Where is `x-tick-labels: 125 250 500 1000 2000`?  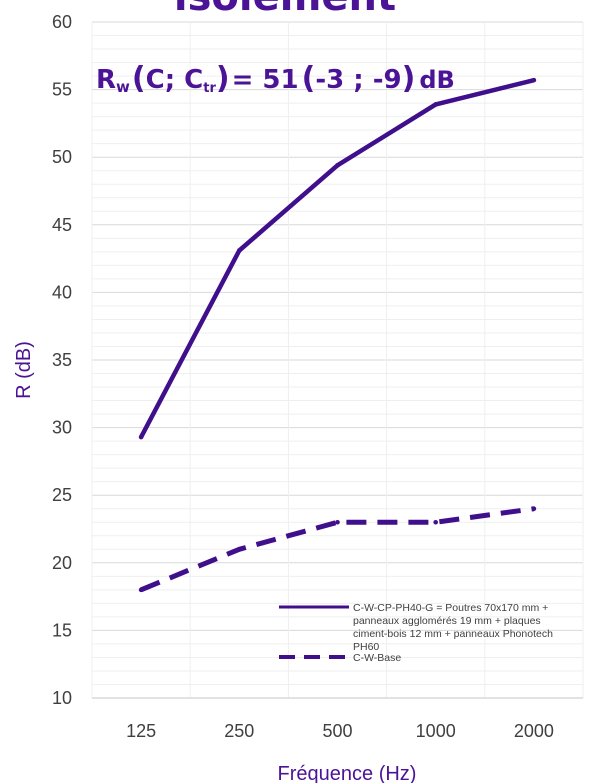
x-tick-labels: 125 250 500 1000 2000 is located at coordinates (340, 731).